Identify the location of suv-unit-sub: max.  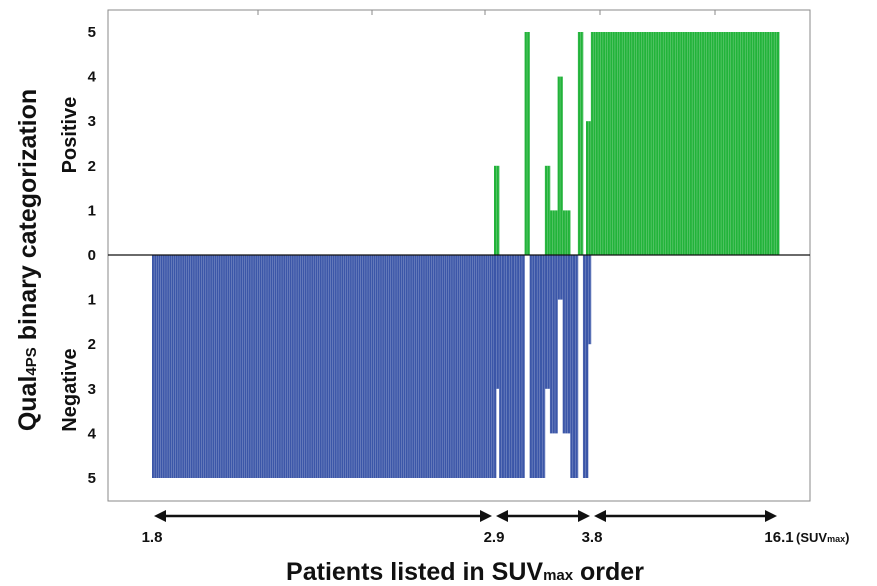
(836, 539).